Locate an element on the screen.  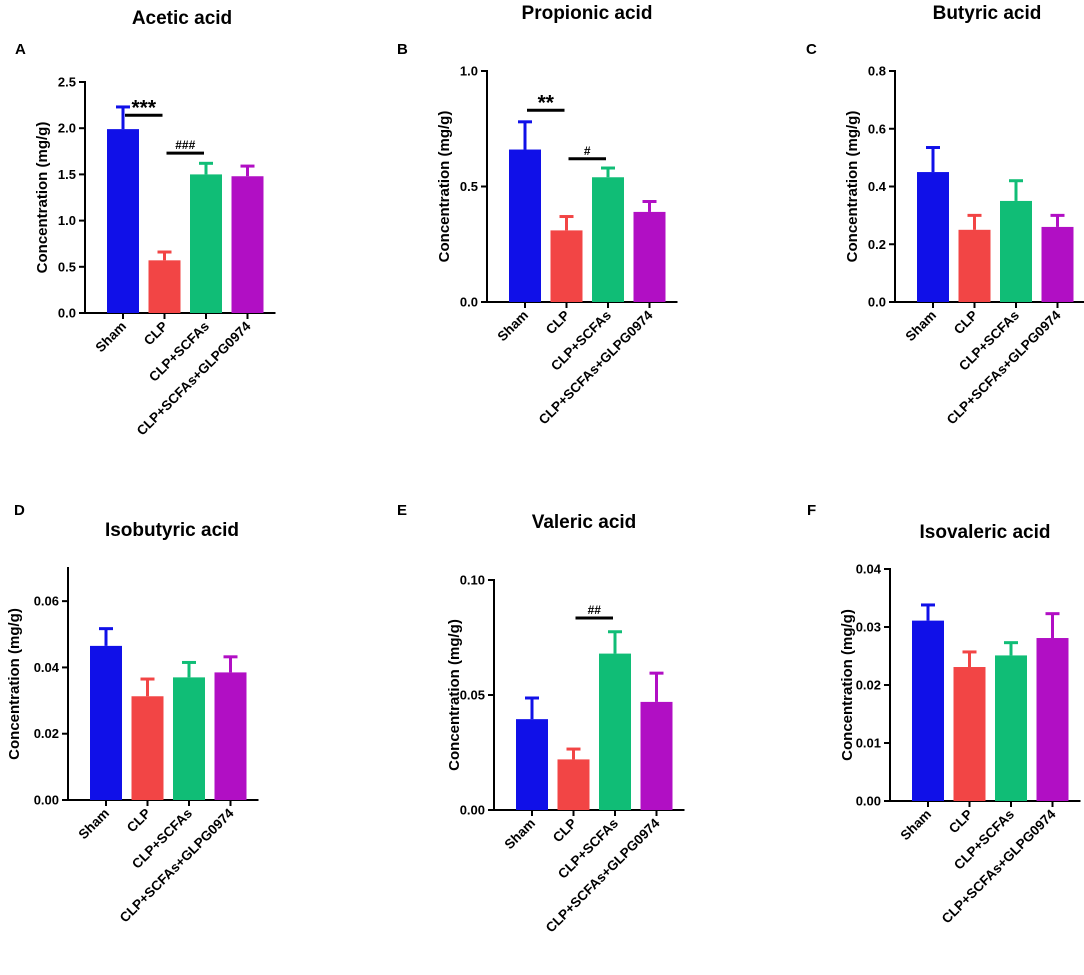
panel-letter: E is located at coordinates (402, 510).